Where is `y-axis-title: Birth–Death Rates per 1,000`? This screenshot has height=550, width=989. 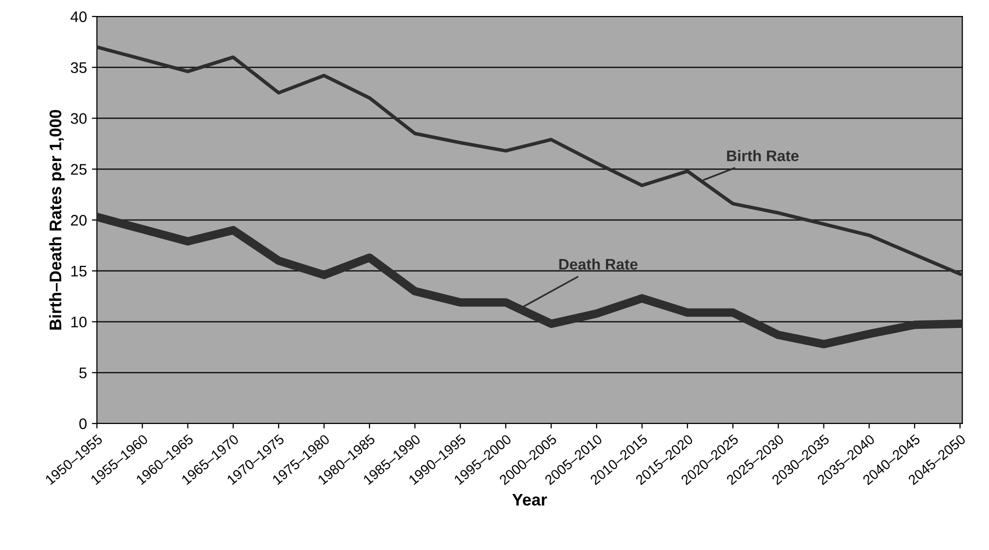 y-axis-title: Birth–Death Rates per 1,000 is located at coordinates (57, 220).